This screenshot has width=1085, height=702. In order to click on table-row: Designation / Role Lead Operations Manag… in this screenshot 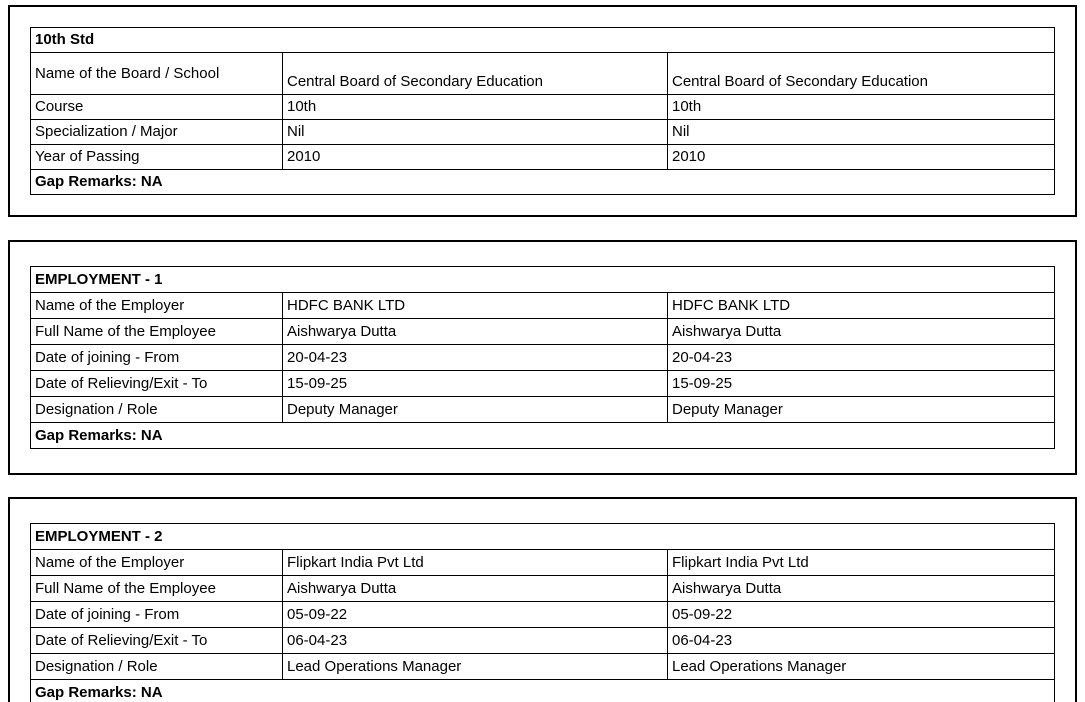, I will do `click(543, 666)`.